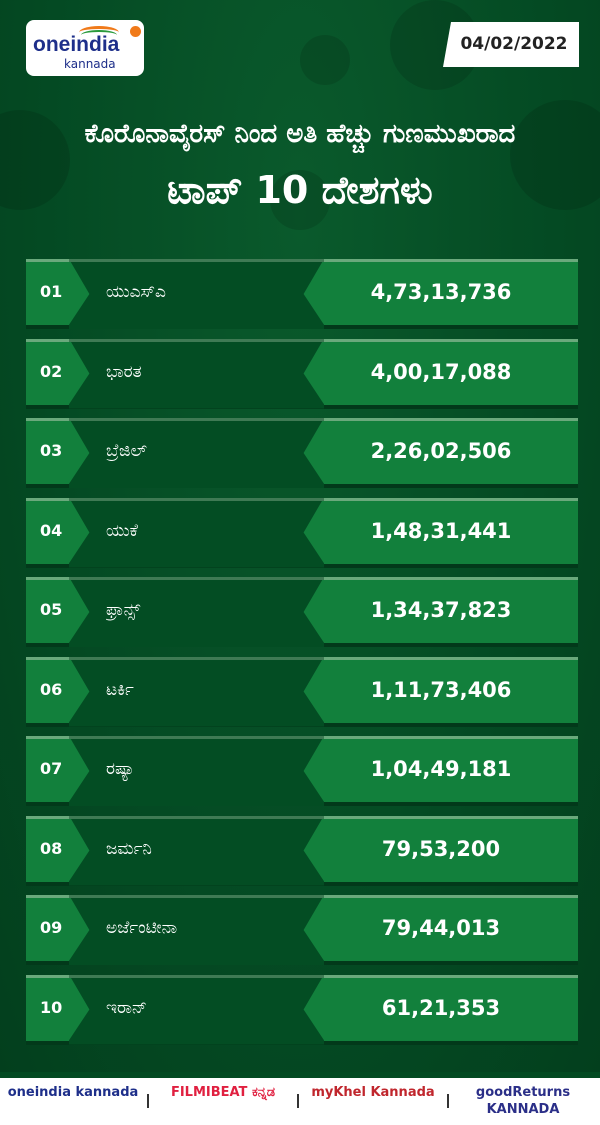 The image size is (600, 1125). Describe the element at coordinates (142, 928) in the screenshot. I see `country-name: ಅರ್ಜೆಂಟೀನಾ` at that location.